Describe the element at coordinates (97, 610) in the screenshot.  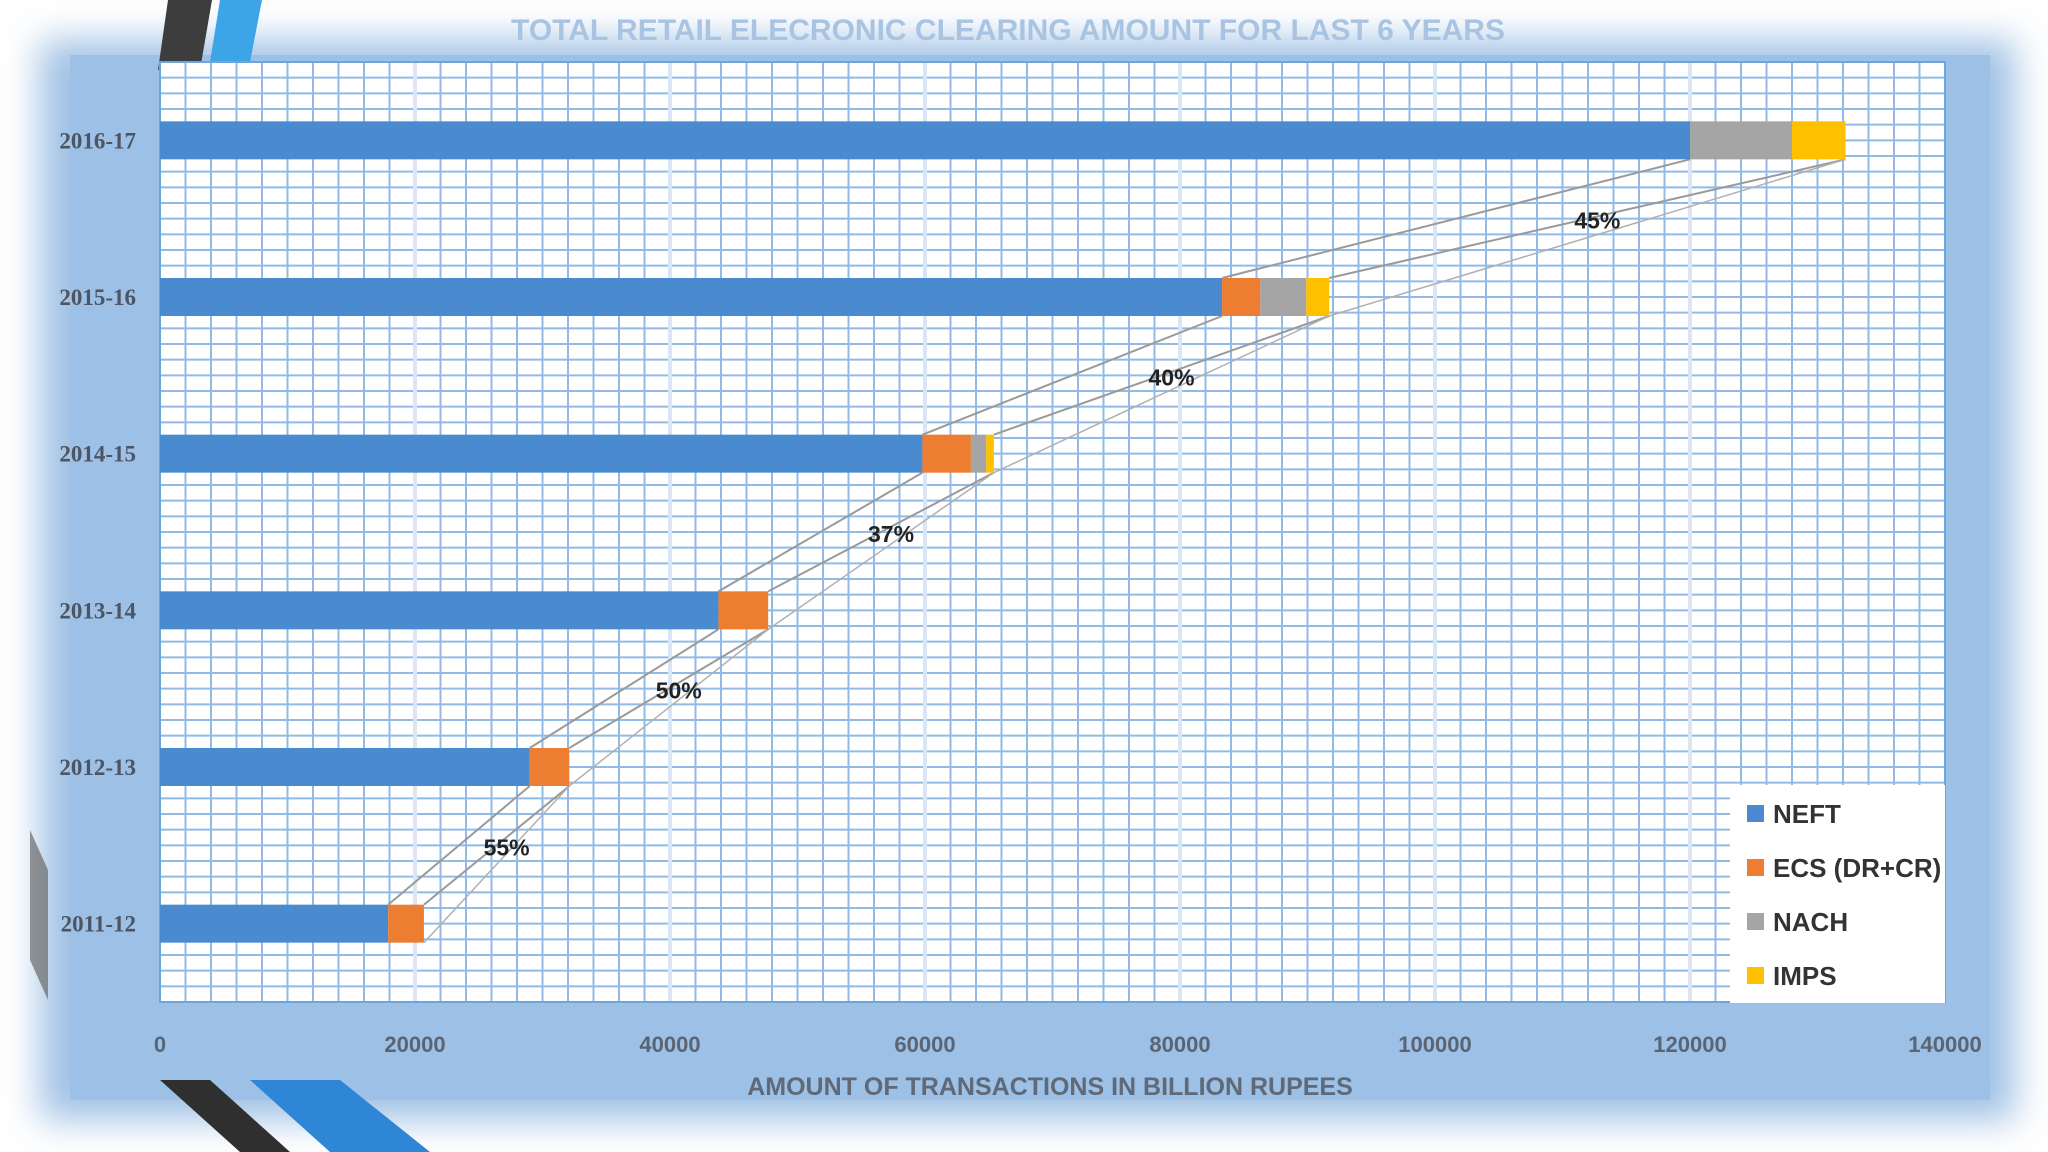
I see `category-label: 2013-14` at that location.